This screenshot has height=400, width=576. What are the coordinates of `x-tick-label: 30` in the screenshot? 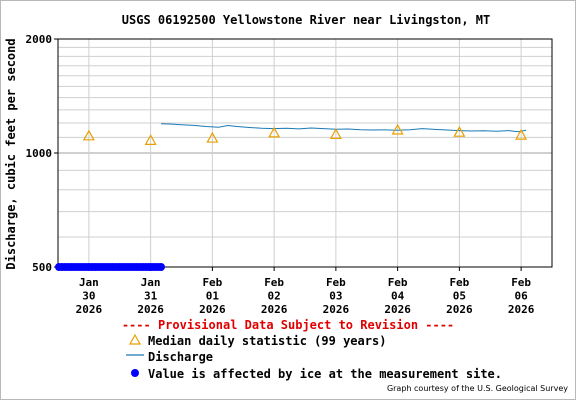 It's located at (88, 296).